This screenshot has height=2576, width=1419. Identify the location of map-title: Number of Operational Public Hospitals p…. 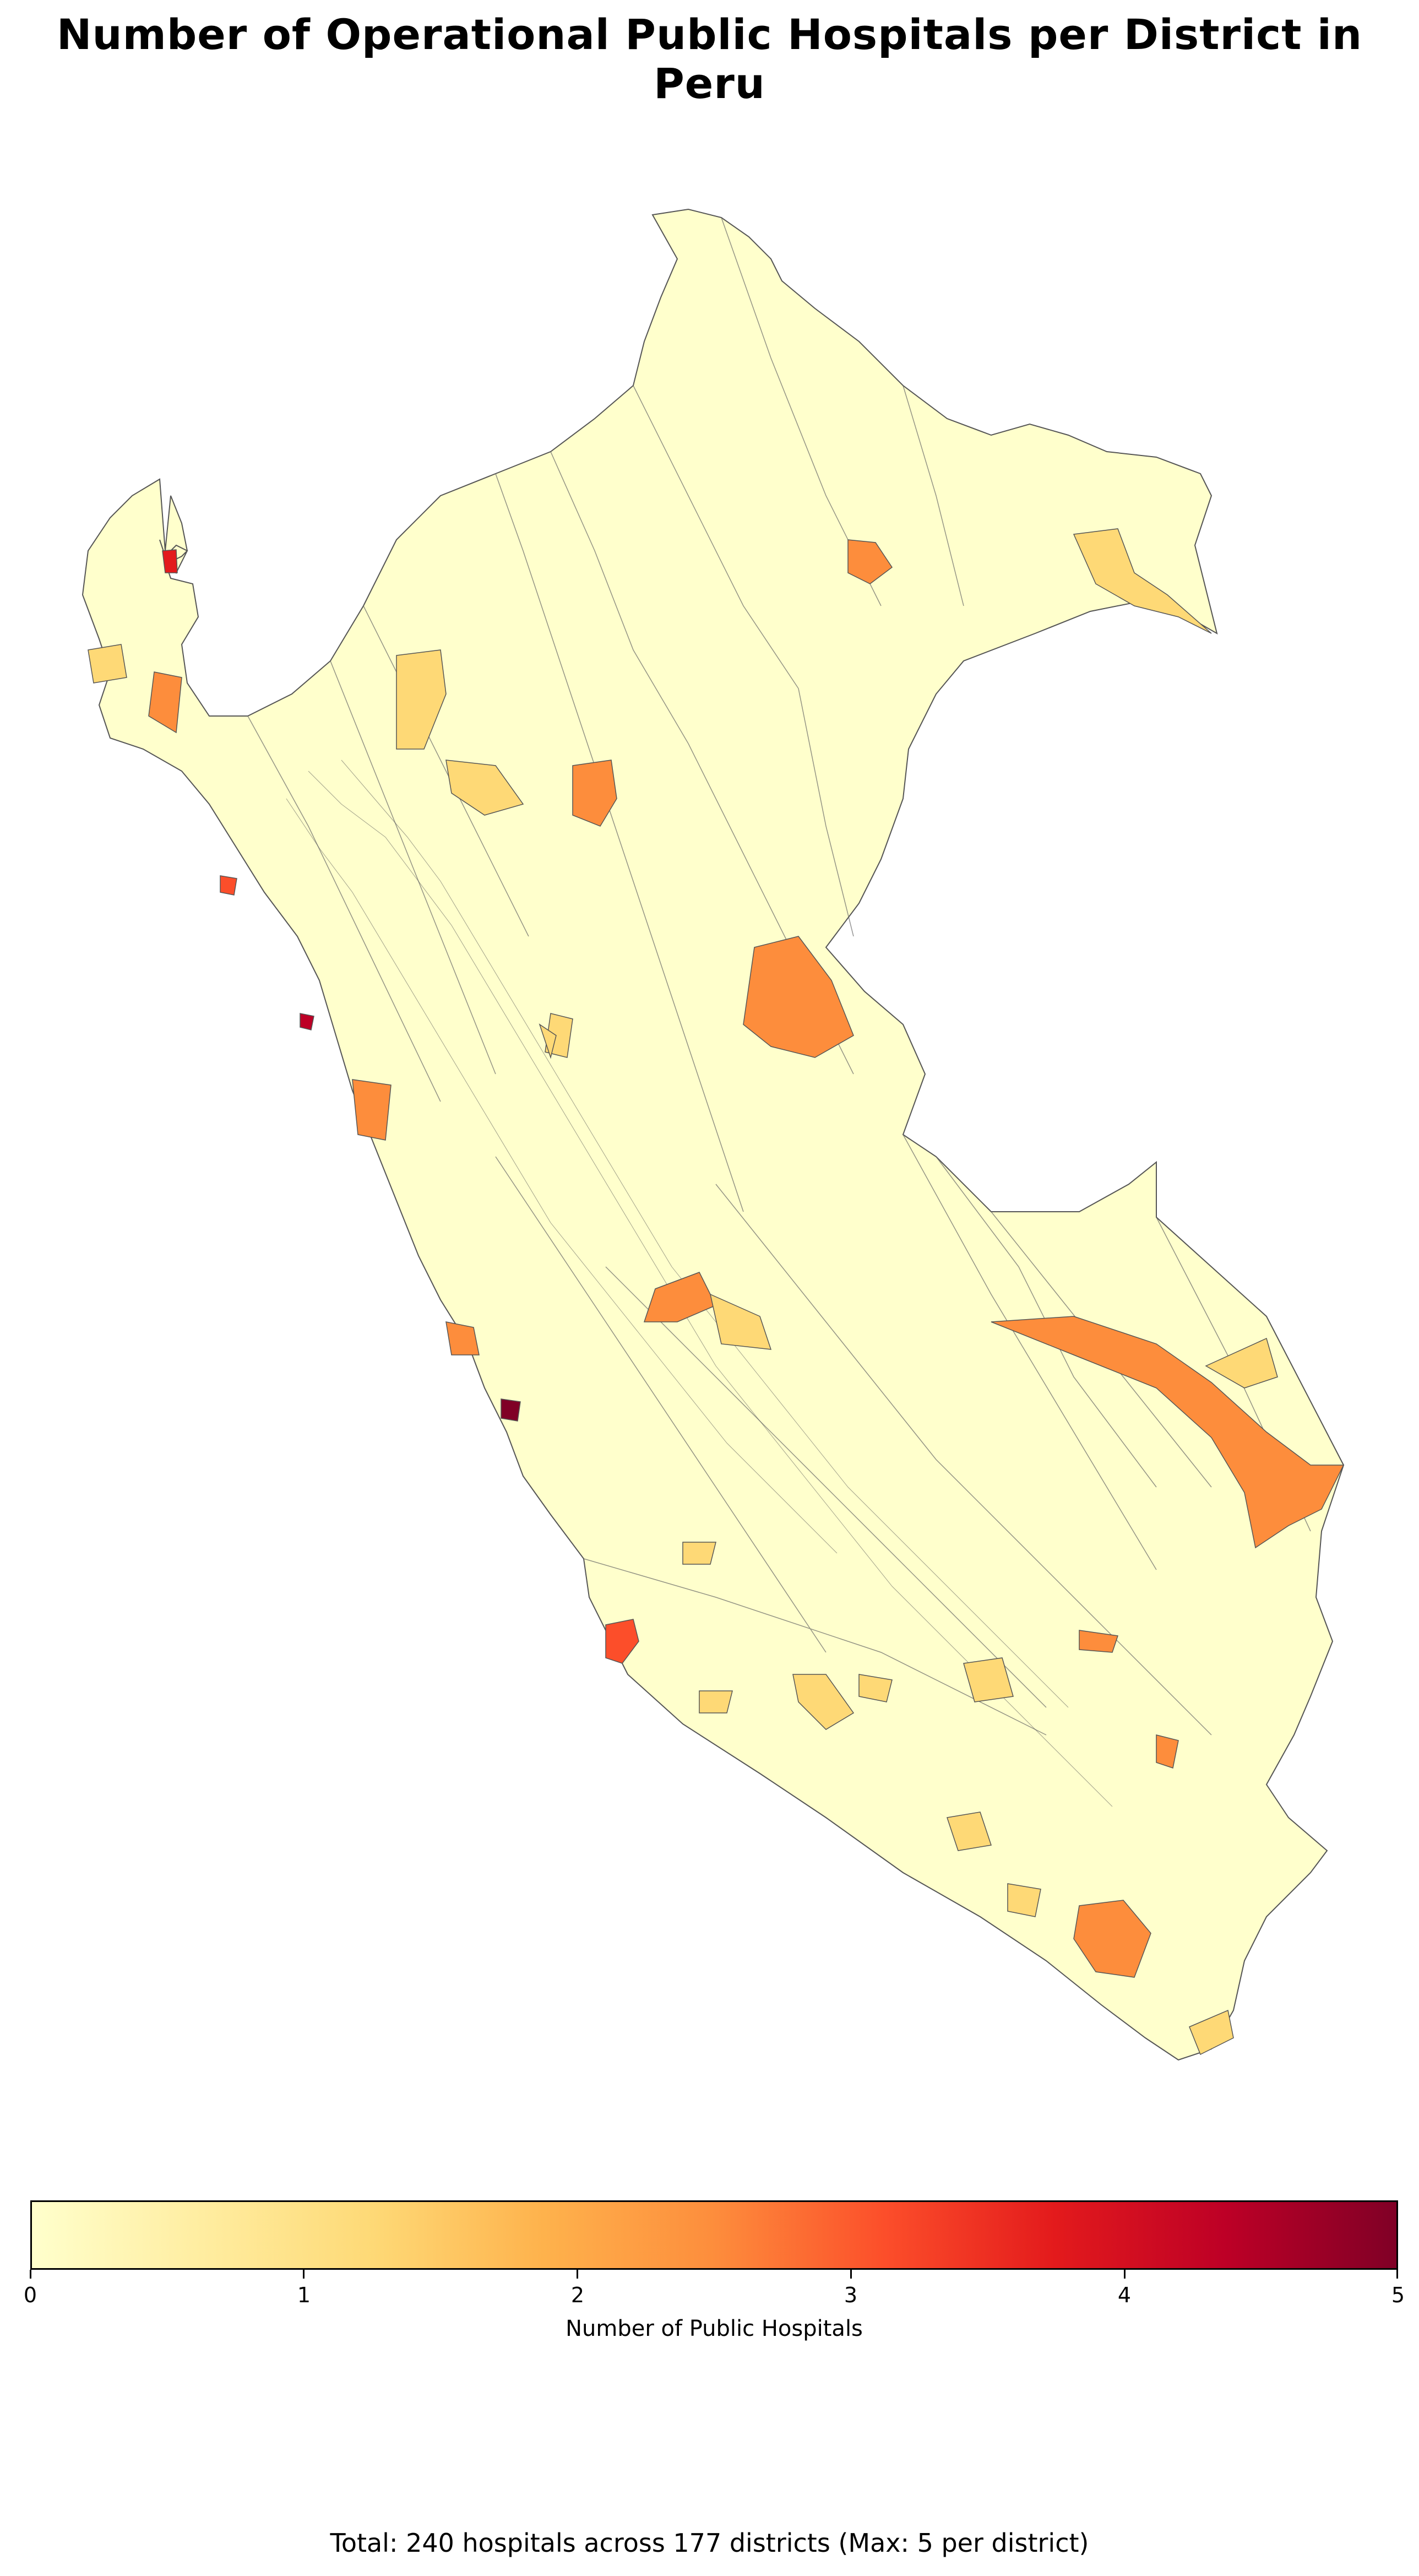
(709, 59).